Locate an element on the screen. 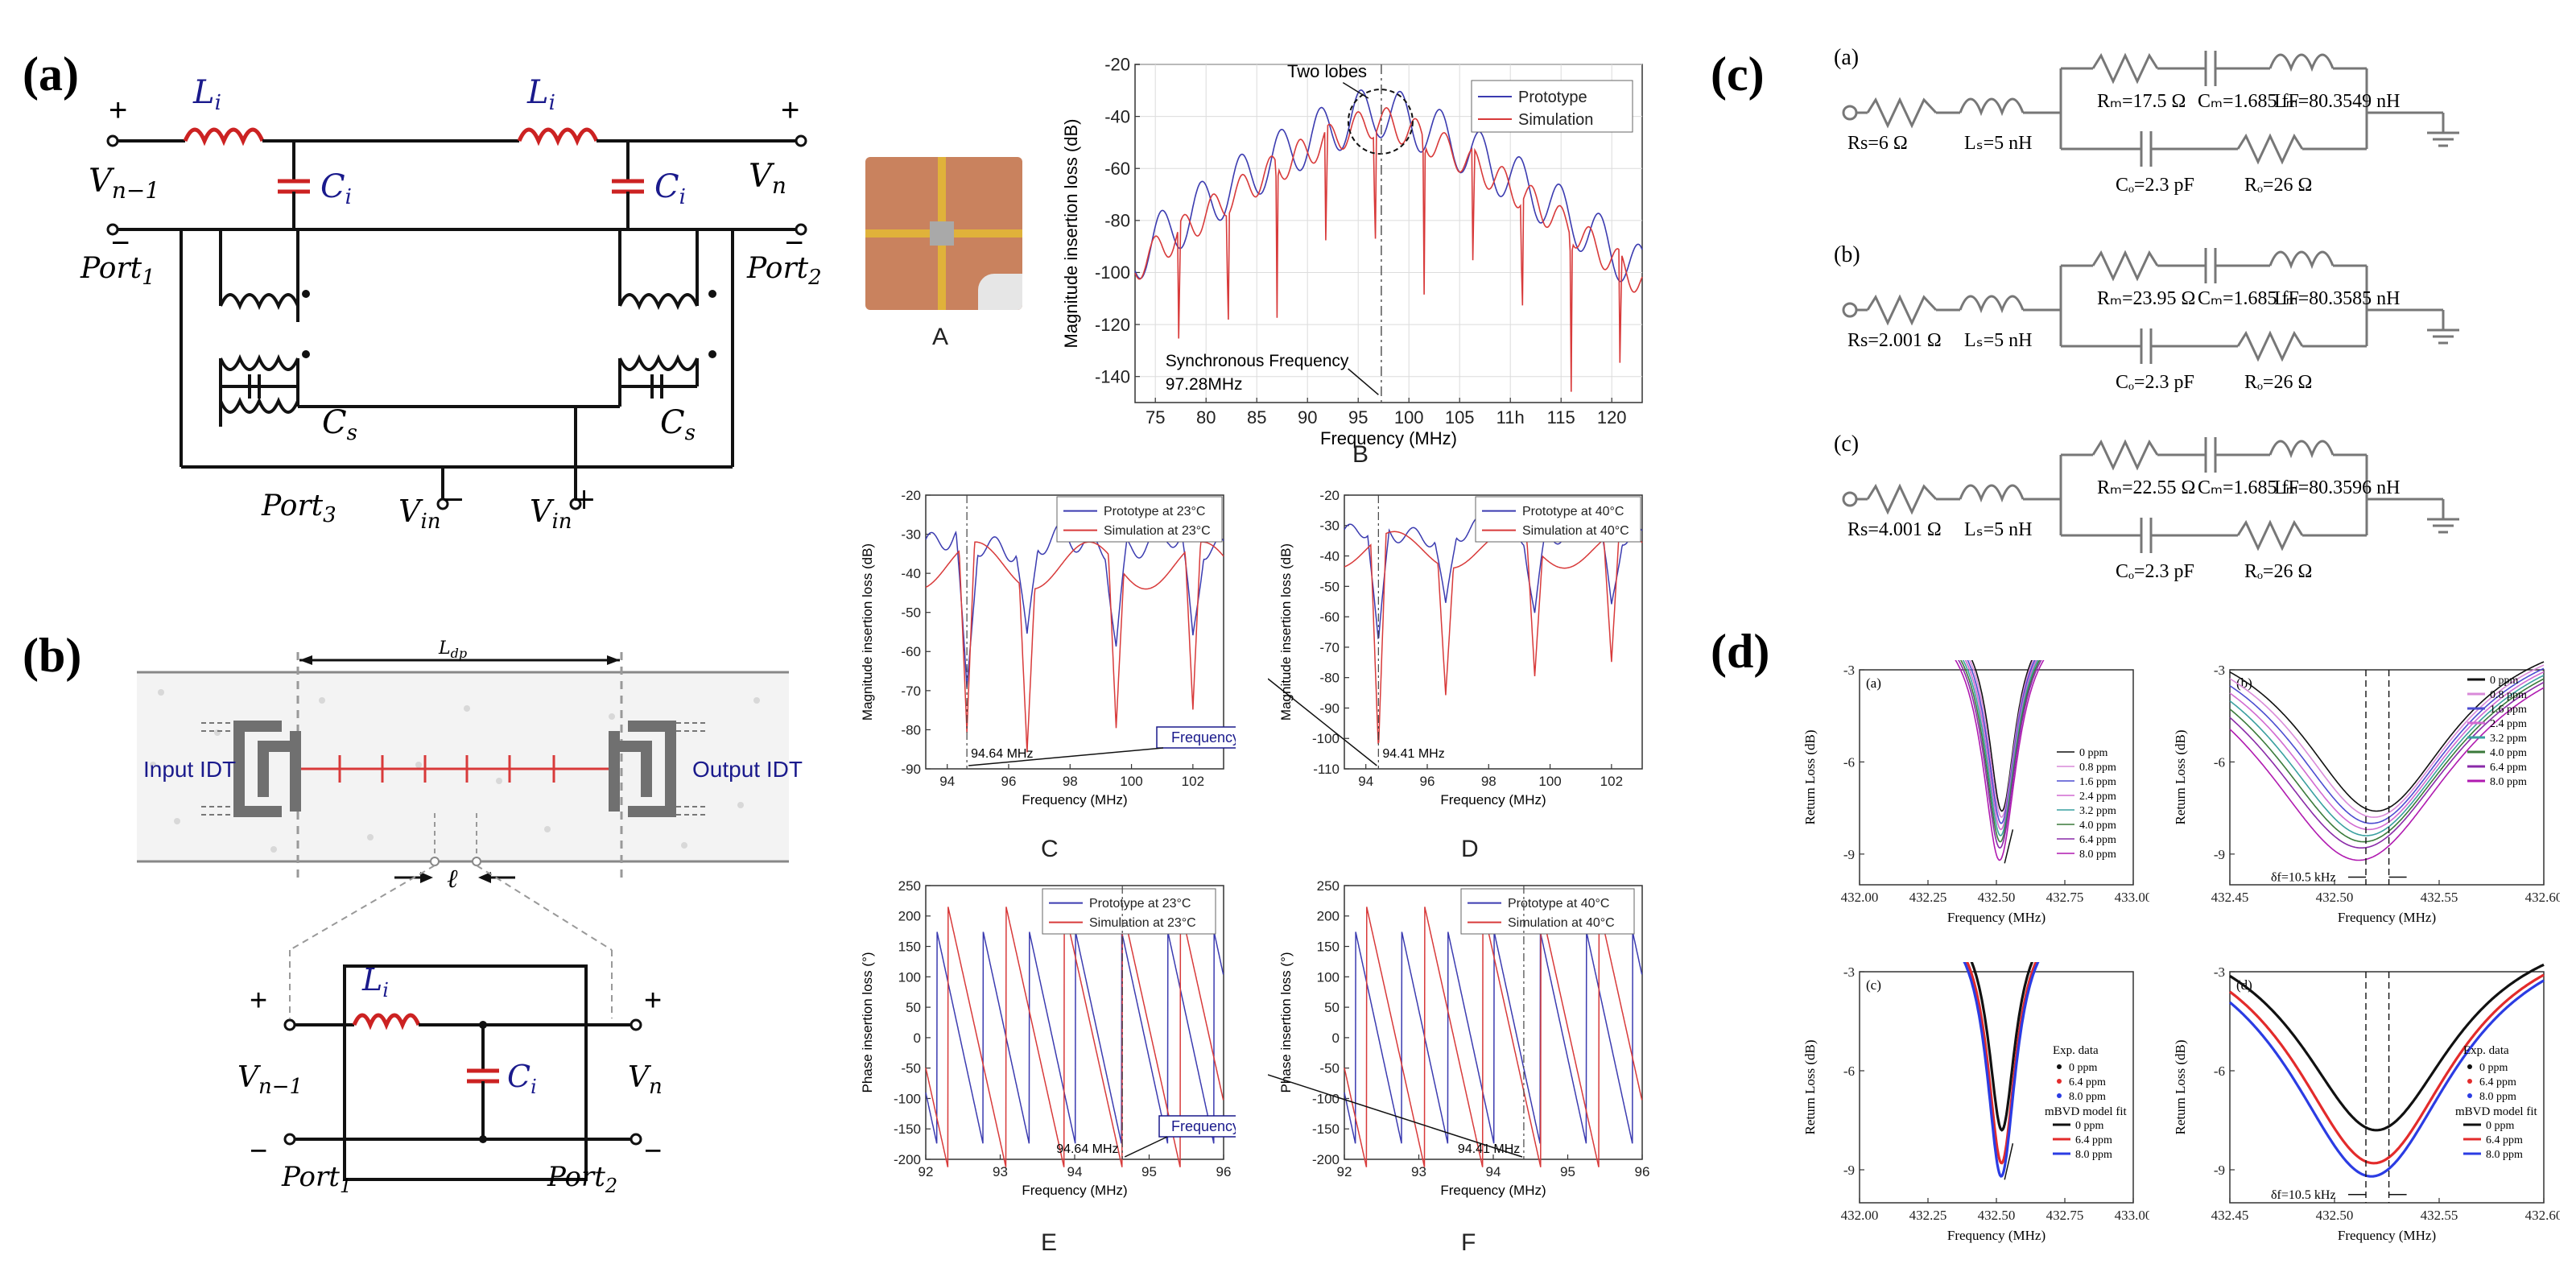 The image size is (2576, 1268). x-tick-label: 100 is located at coordinates (1409, 417).